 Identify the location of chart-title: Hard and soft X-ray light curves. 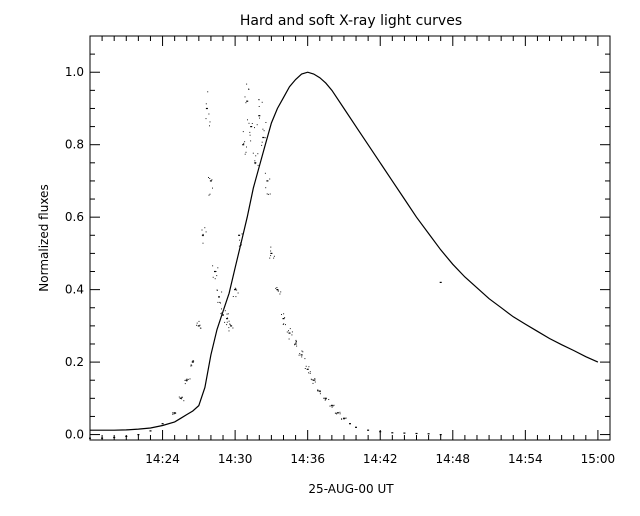
(351, 21).